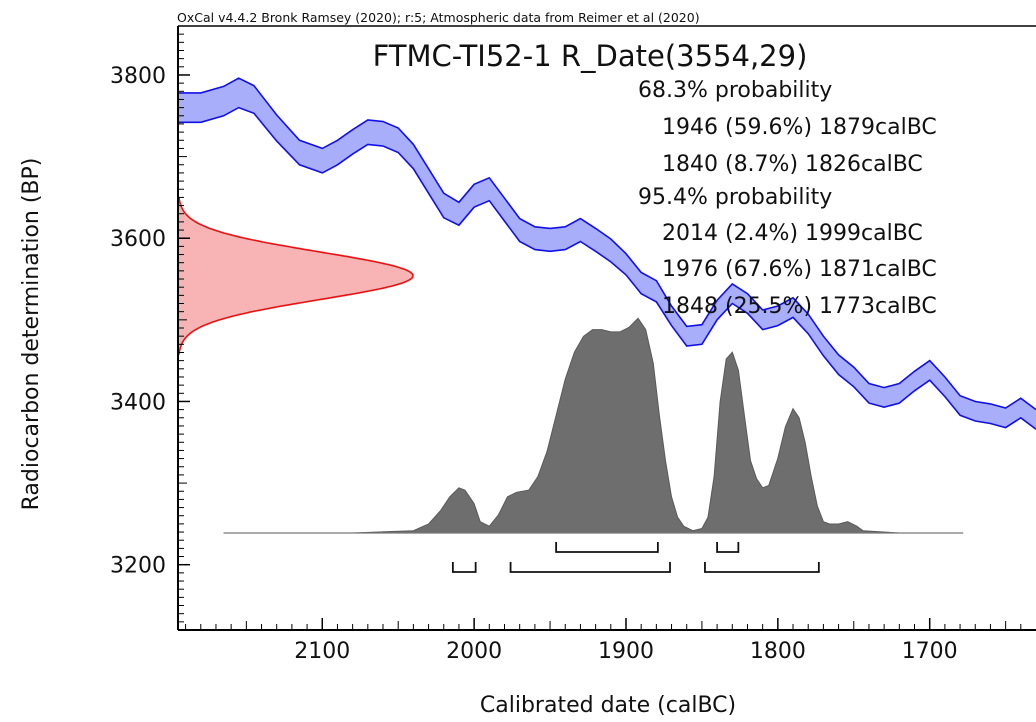  Describe the element at coordinates (138, 402) in the screenshot. I see `y-tick-label: 3400` at that location.